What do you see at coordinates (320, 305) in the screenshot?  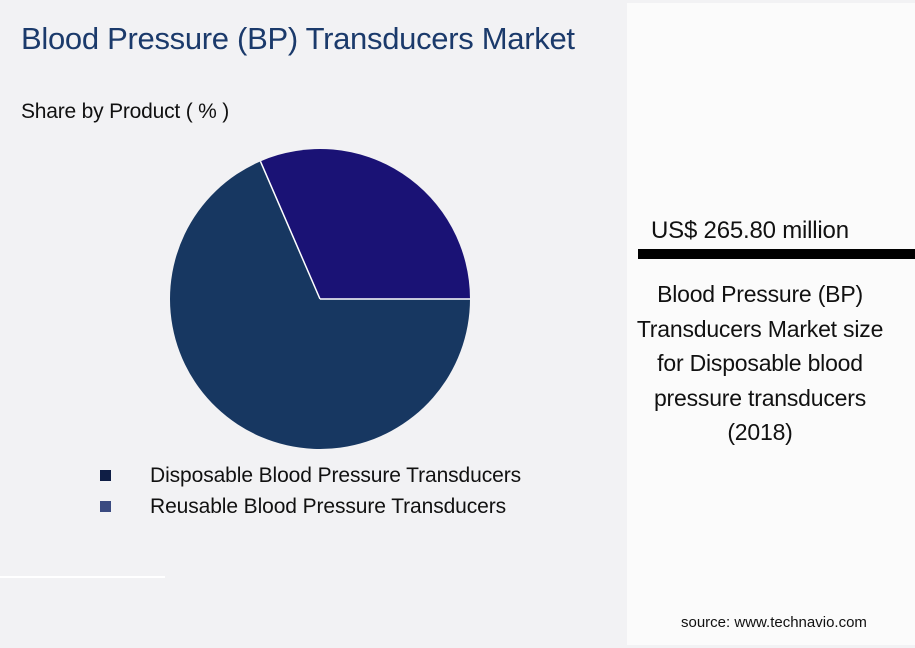 I see `pie-slice-disposable` at bounding box center [320, 305].